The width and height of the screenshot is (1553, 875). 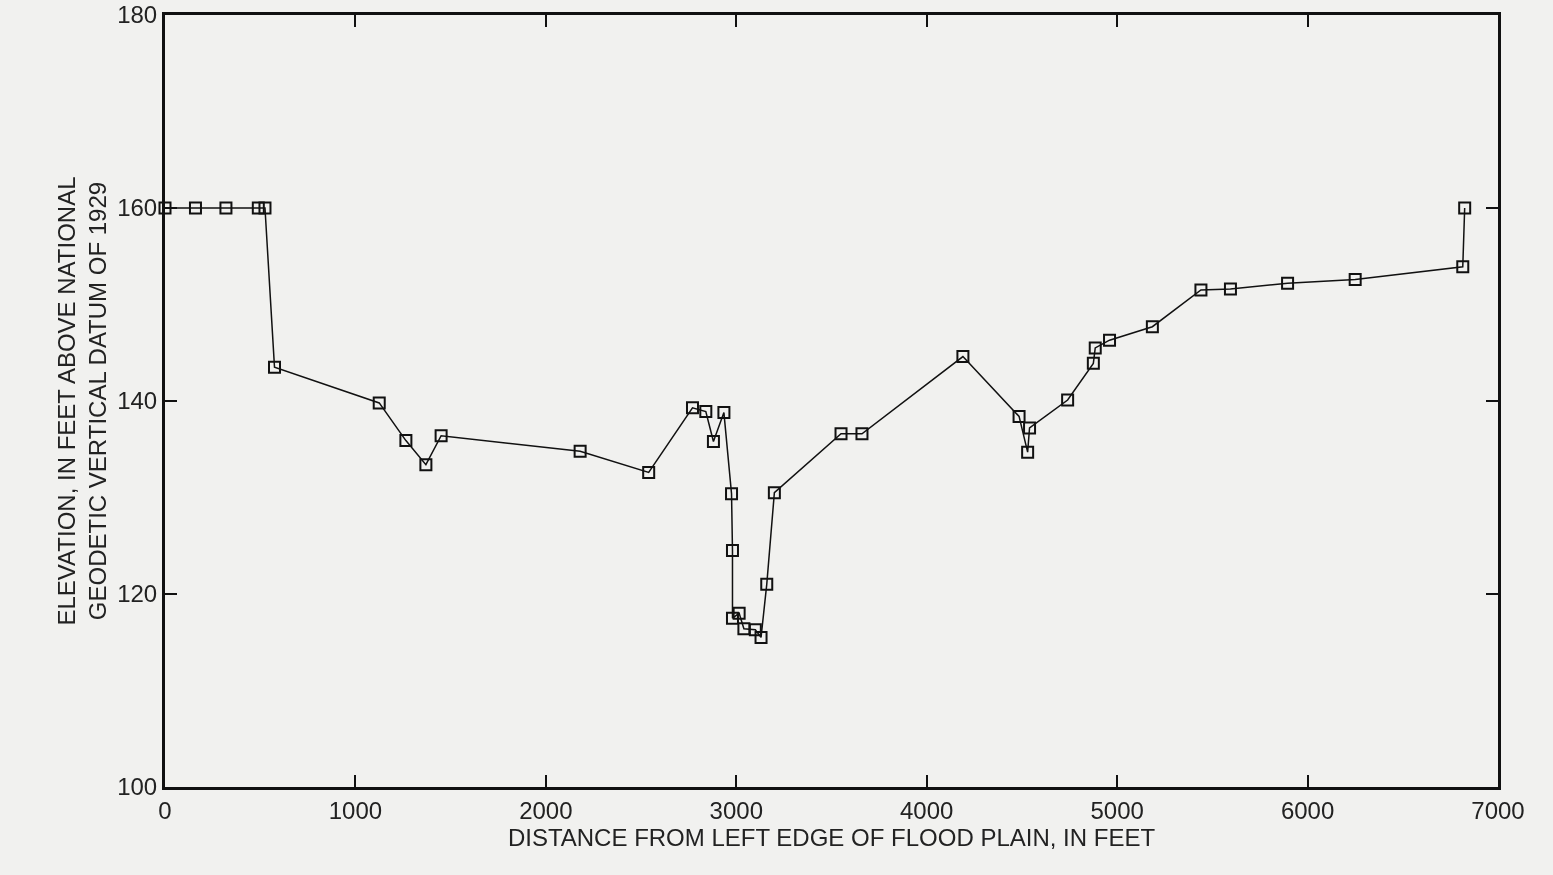 I want to click on y-tick-label: 140, so click(x=137, y=401).